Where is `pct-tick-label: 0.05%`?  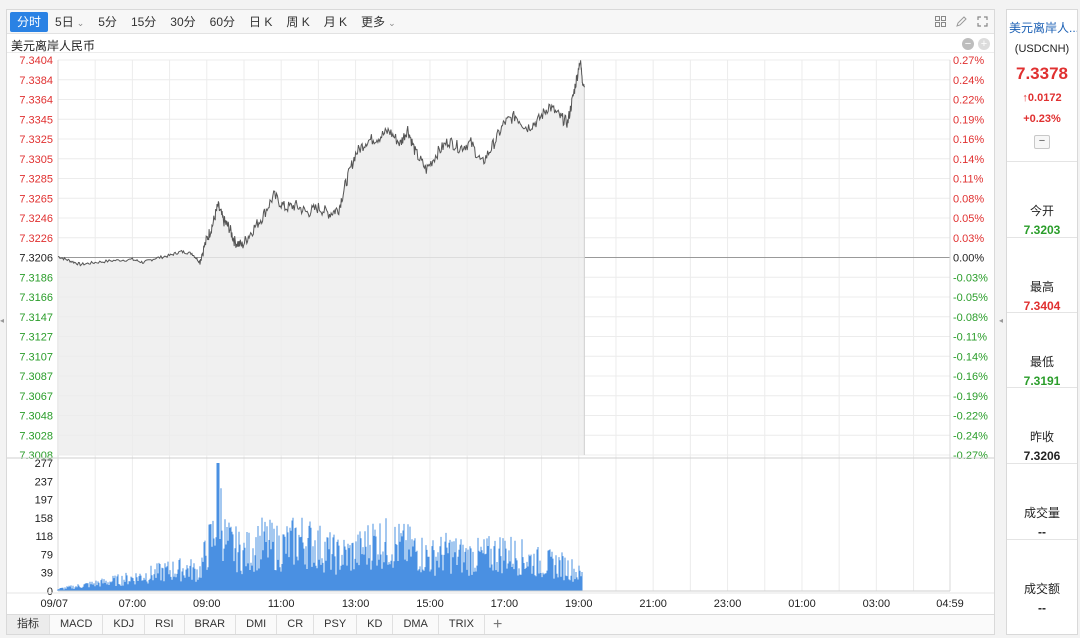 pct-tick-label: 0.05% is located at coordinates (968, 219).